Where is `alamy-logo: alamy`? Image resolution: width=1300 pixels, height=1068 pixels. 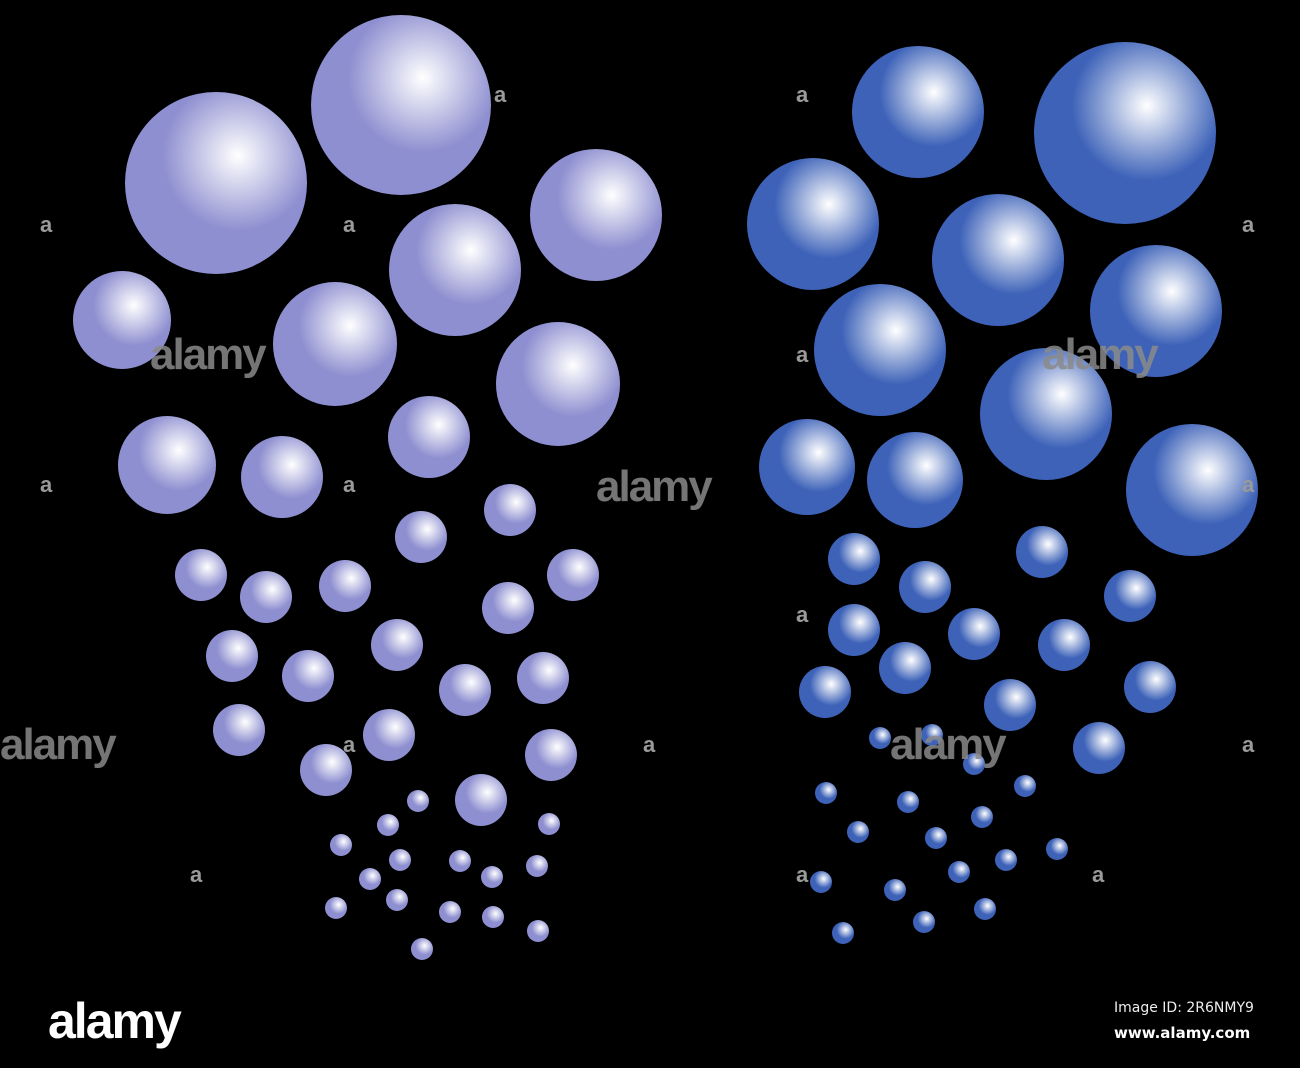 alamy-logo: alamy is located at coordinates (115, 1021).